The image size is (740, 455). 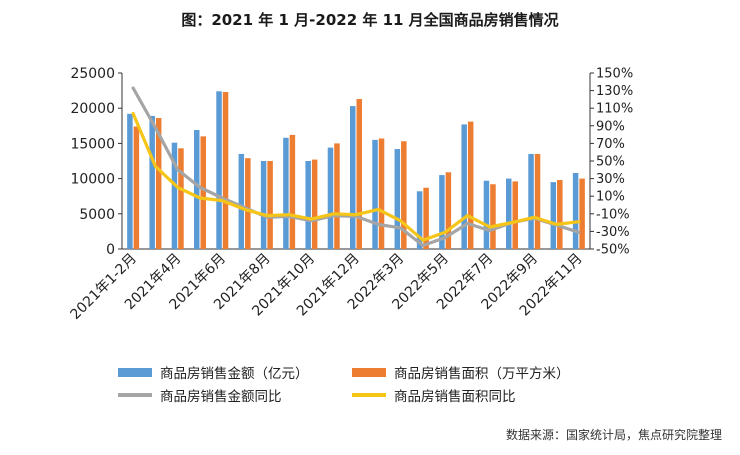 What do you see at coordinates (92, 74) in the screenshot?
I see `y-left-tick-label: 25000` at bounding box center [92, 74].